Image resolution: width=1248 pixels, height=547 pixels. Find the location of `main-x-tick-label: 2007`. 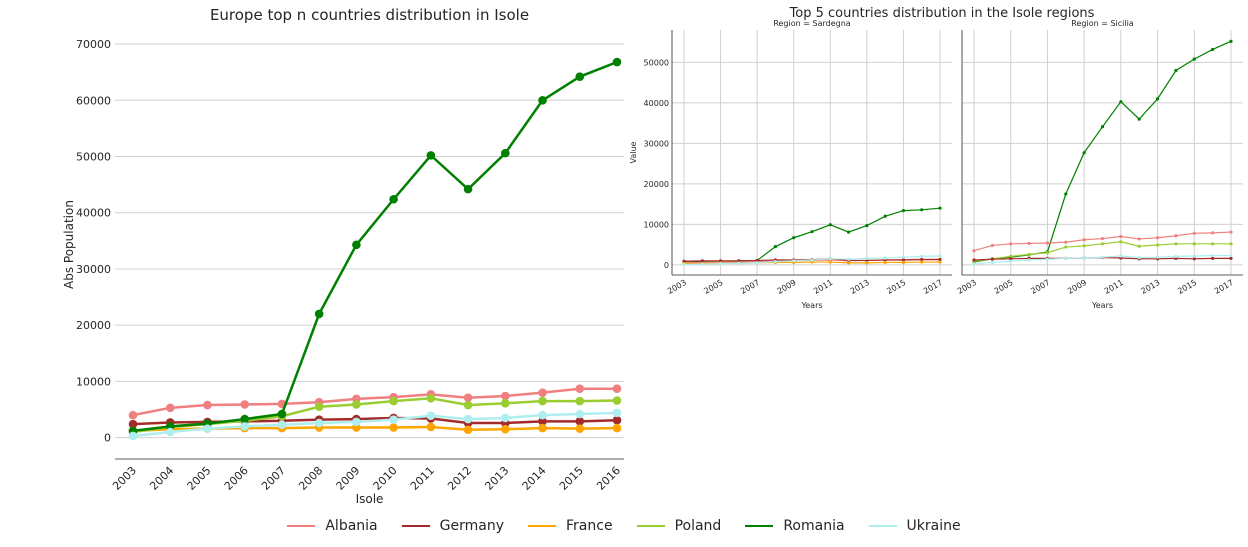

main-x-tick-label: 2007 is located at coordinates (273, 478).